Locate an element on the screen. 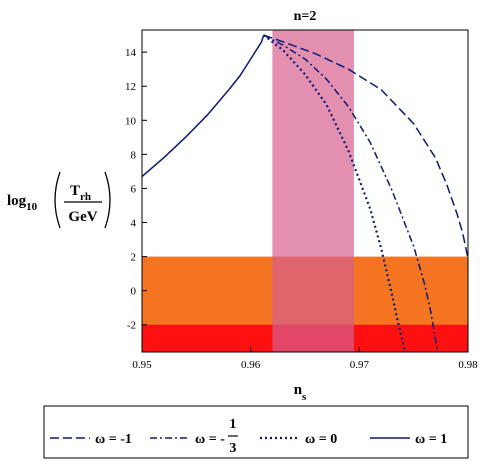 This screenshot has height=468, width=483. legend-label-1: ω = - is located at coordinates (210, 439).